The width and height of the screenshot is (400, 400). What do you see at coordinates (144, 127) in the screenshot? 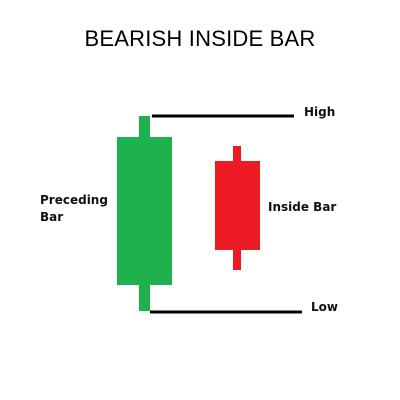
I see `preceding-bar-upper-wick` at bounding box center [144, 127].